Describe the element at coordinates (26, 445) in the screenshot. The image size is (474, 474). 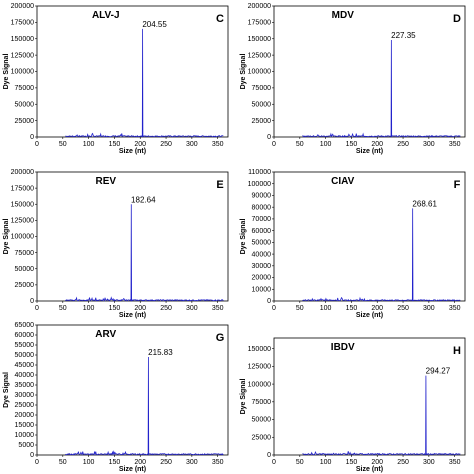
I see `y-tick-label: 5000` at that location.